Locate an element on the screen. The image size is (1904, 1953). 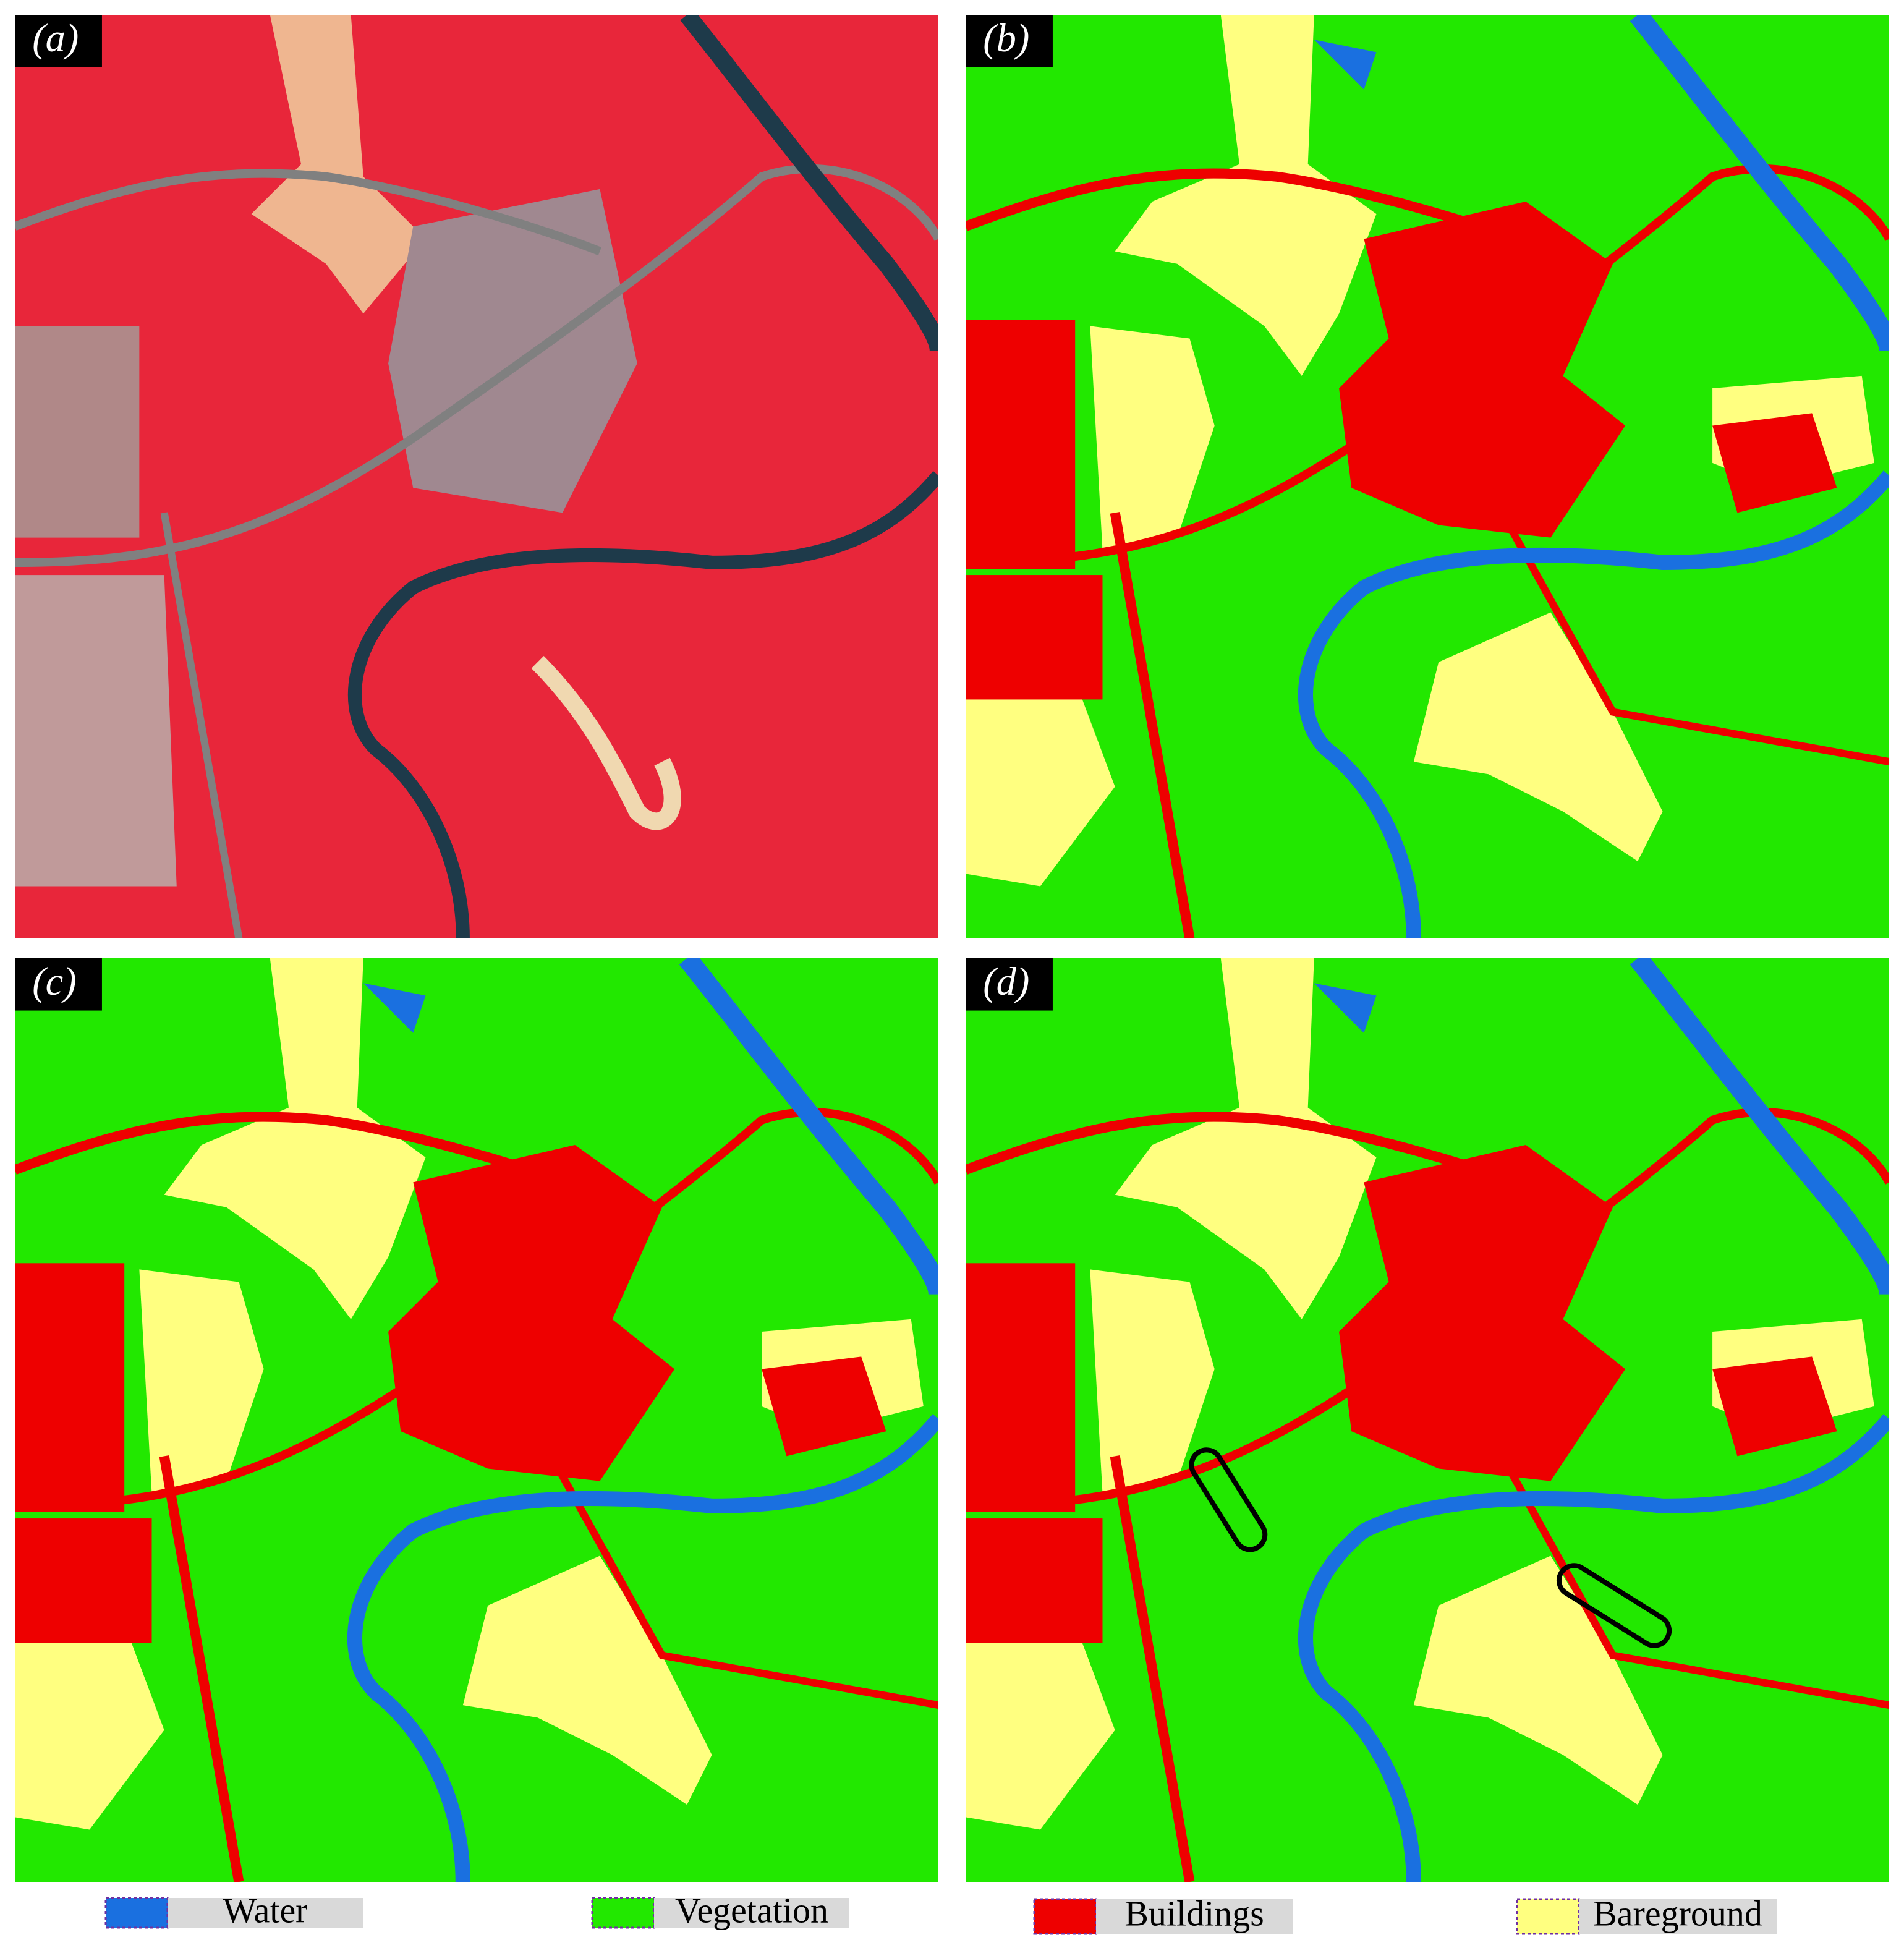
legend-label: Buildings is located at coordinates (1194, 1913).